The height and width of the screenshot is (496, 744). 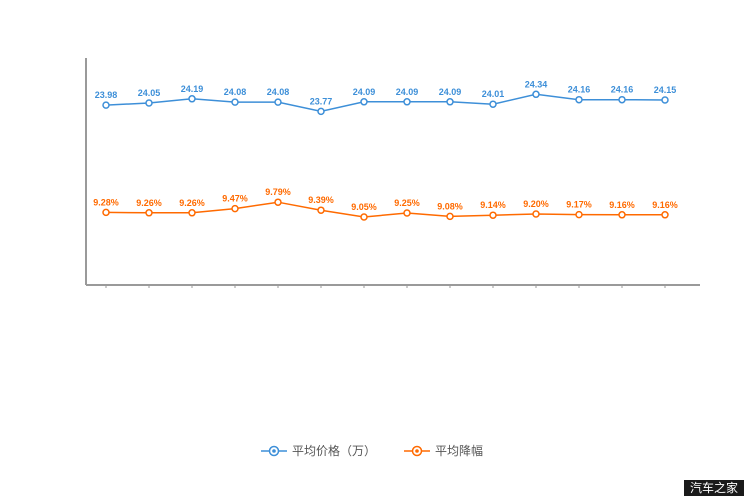 What do you see at coordinates (273, 451) in the screenshot?
I see `blue-line-marker-icon` at bounding box center [273, 451].